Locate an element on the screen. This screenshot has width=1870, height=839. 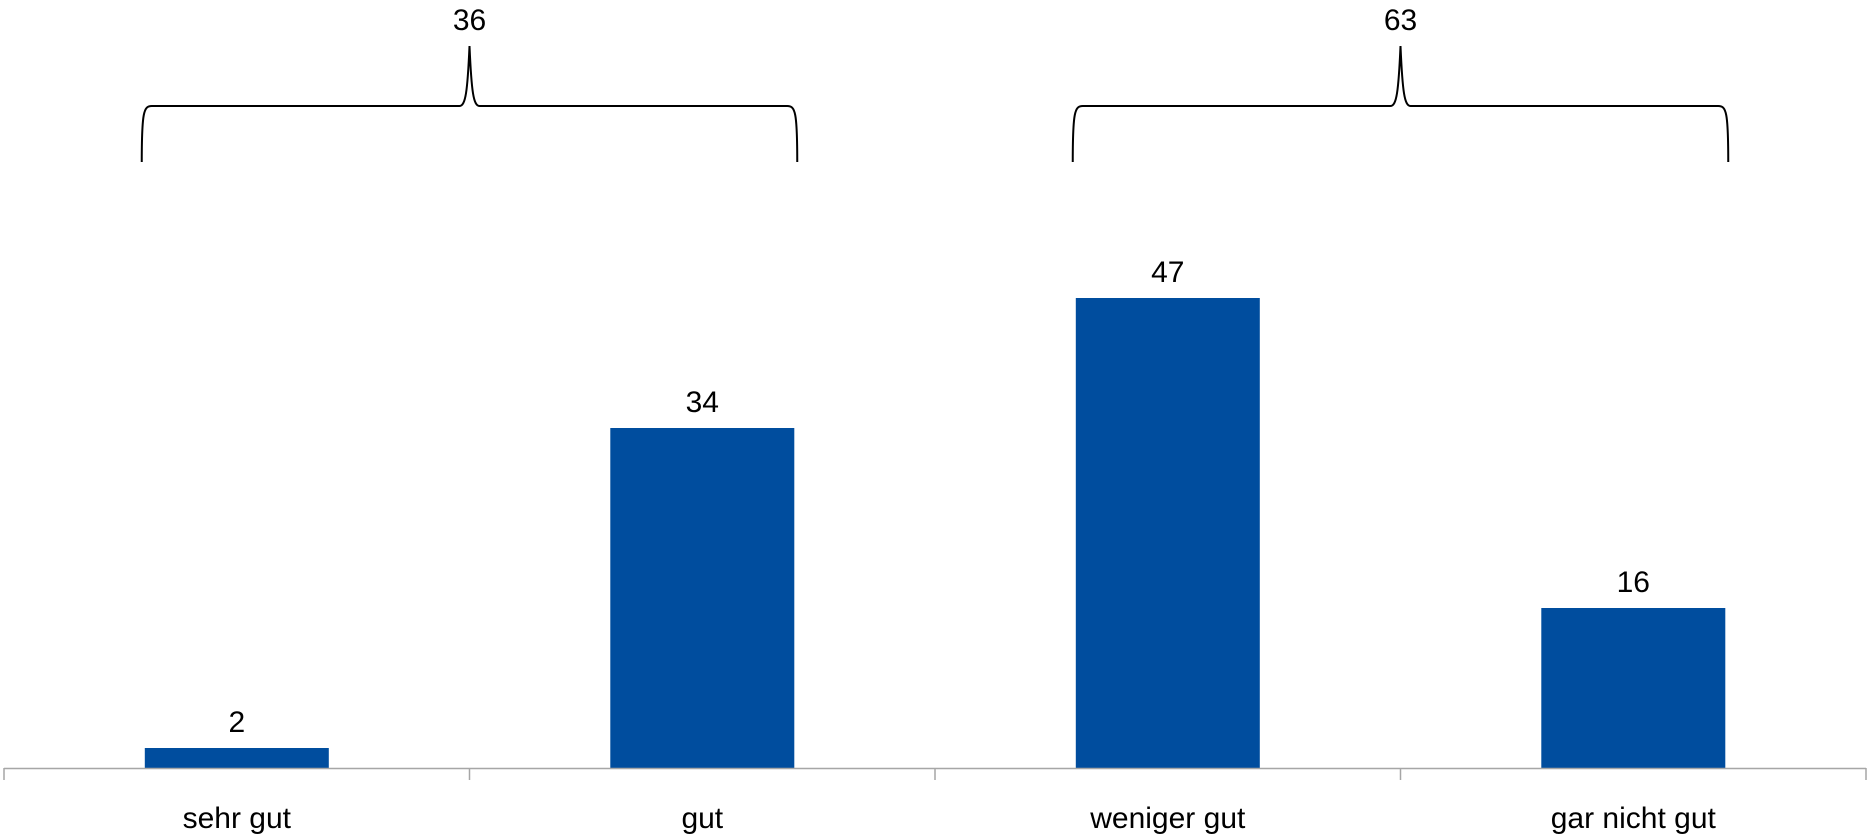
category-labels: sehr gut gut weniger gut gar nicht gut is located at coordinates (950, 818).